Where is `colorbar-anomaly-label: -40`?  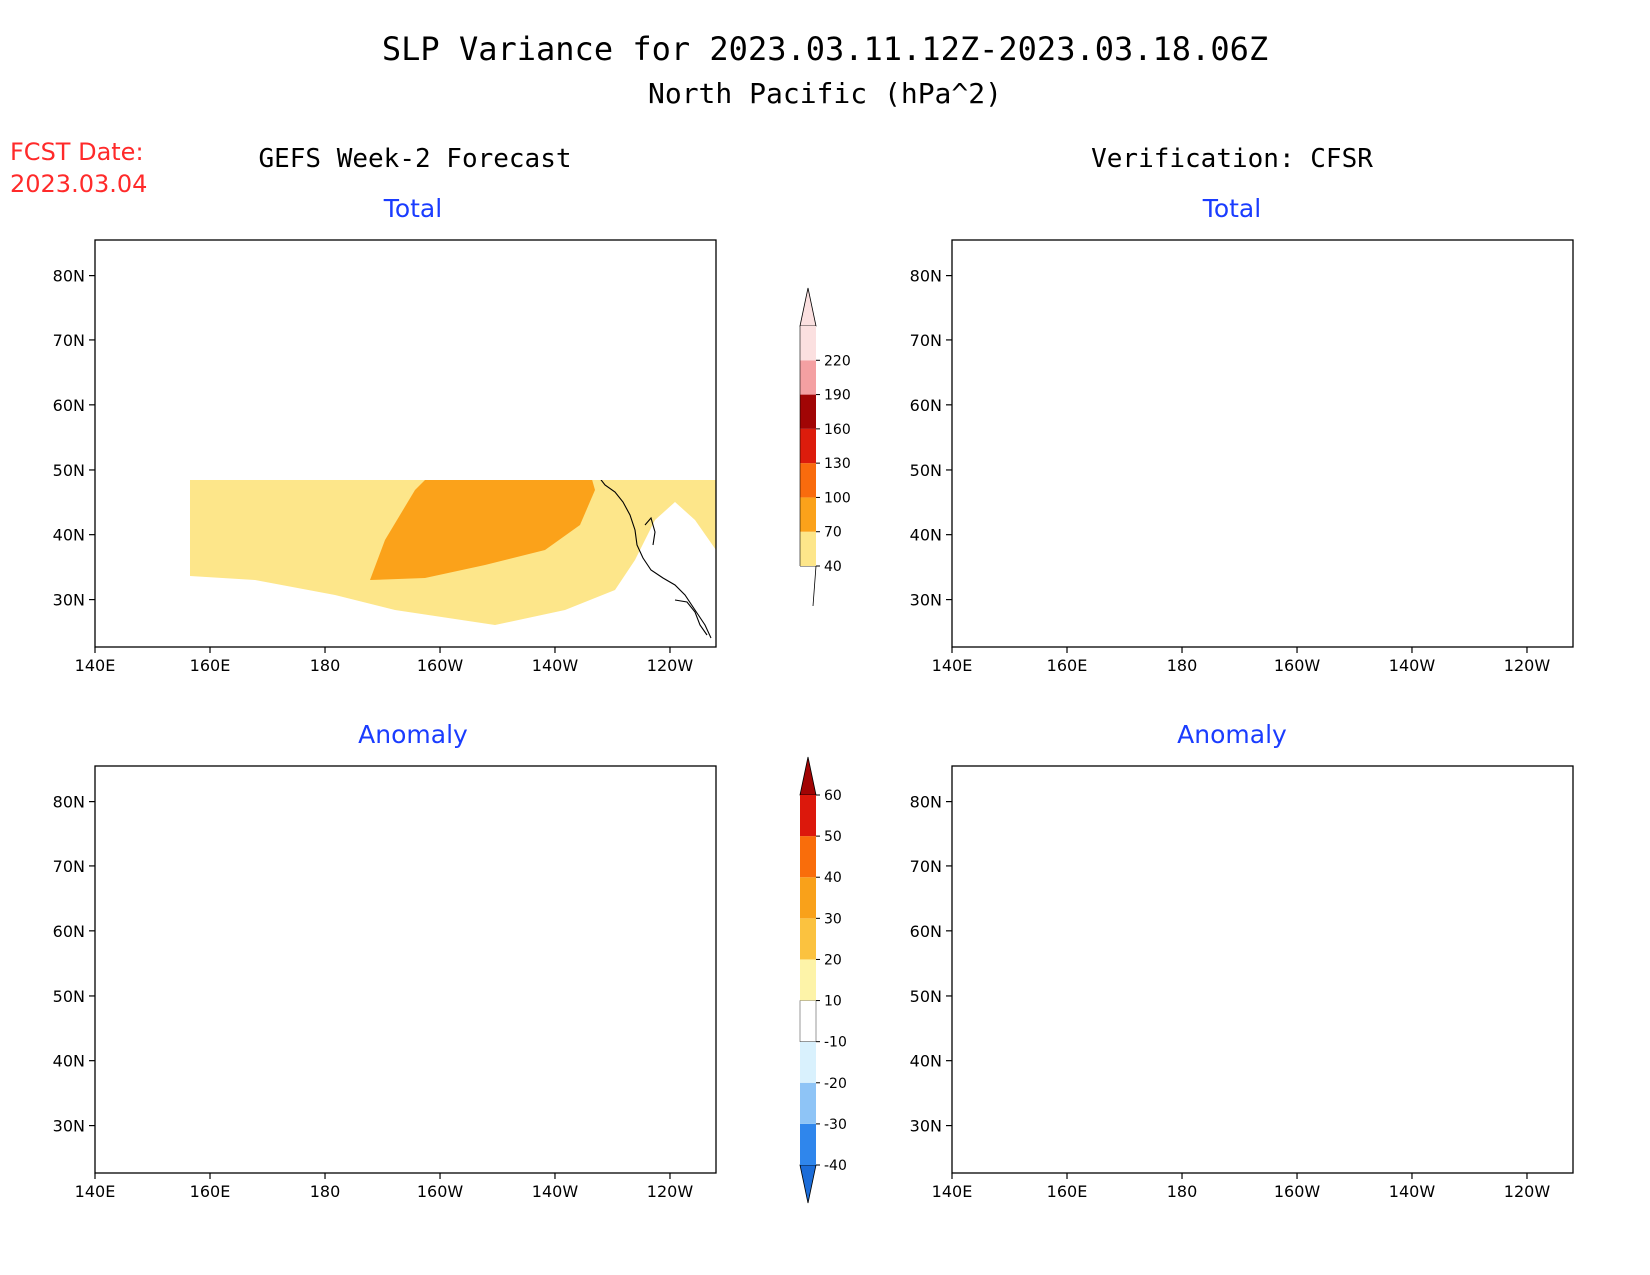
colorbar-anomaly-label: -40 is located at coordinates (835, 1166).